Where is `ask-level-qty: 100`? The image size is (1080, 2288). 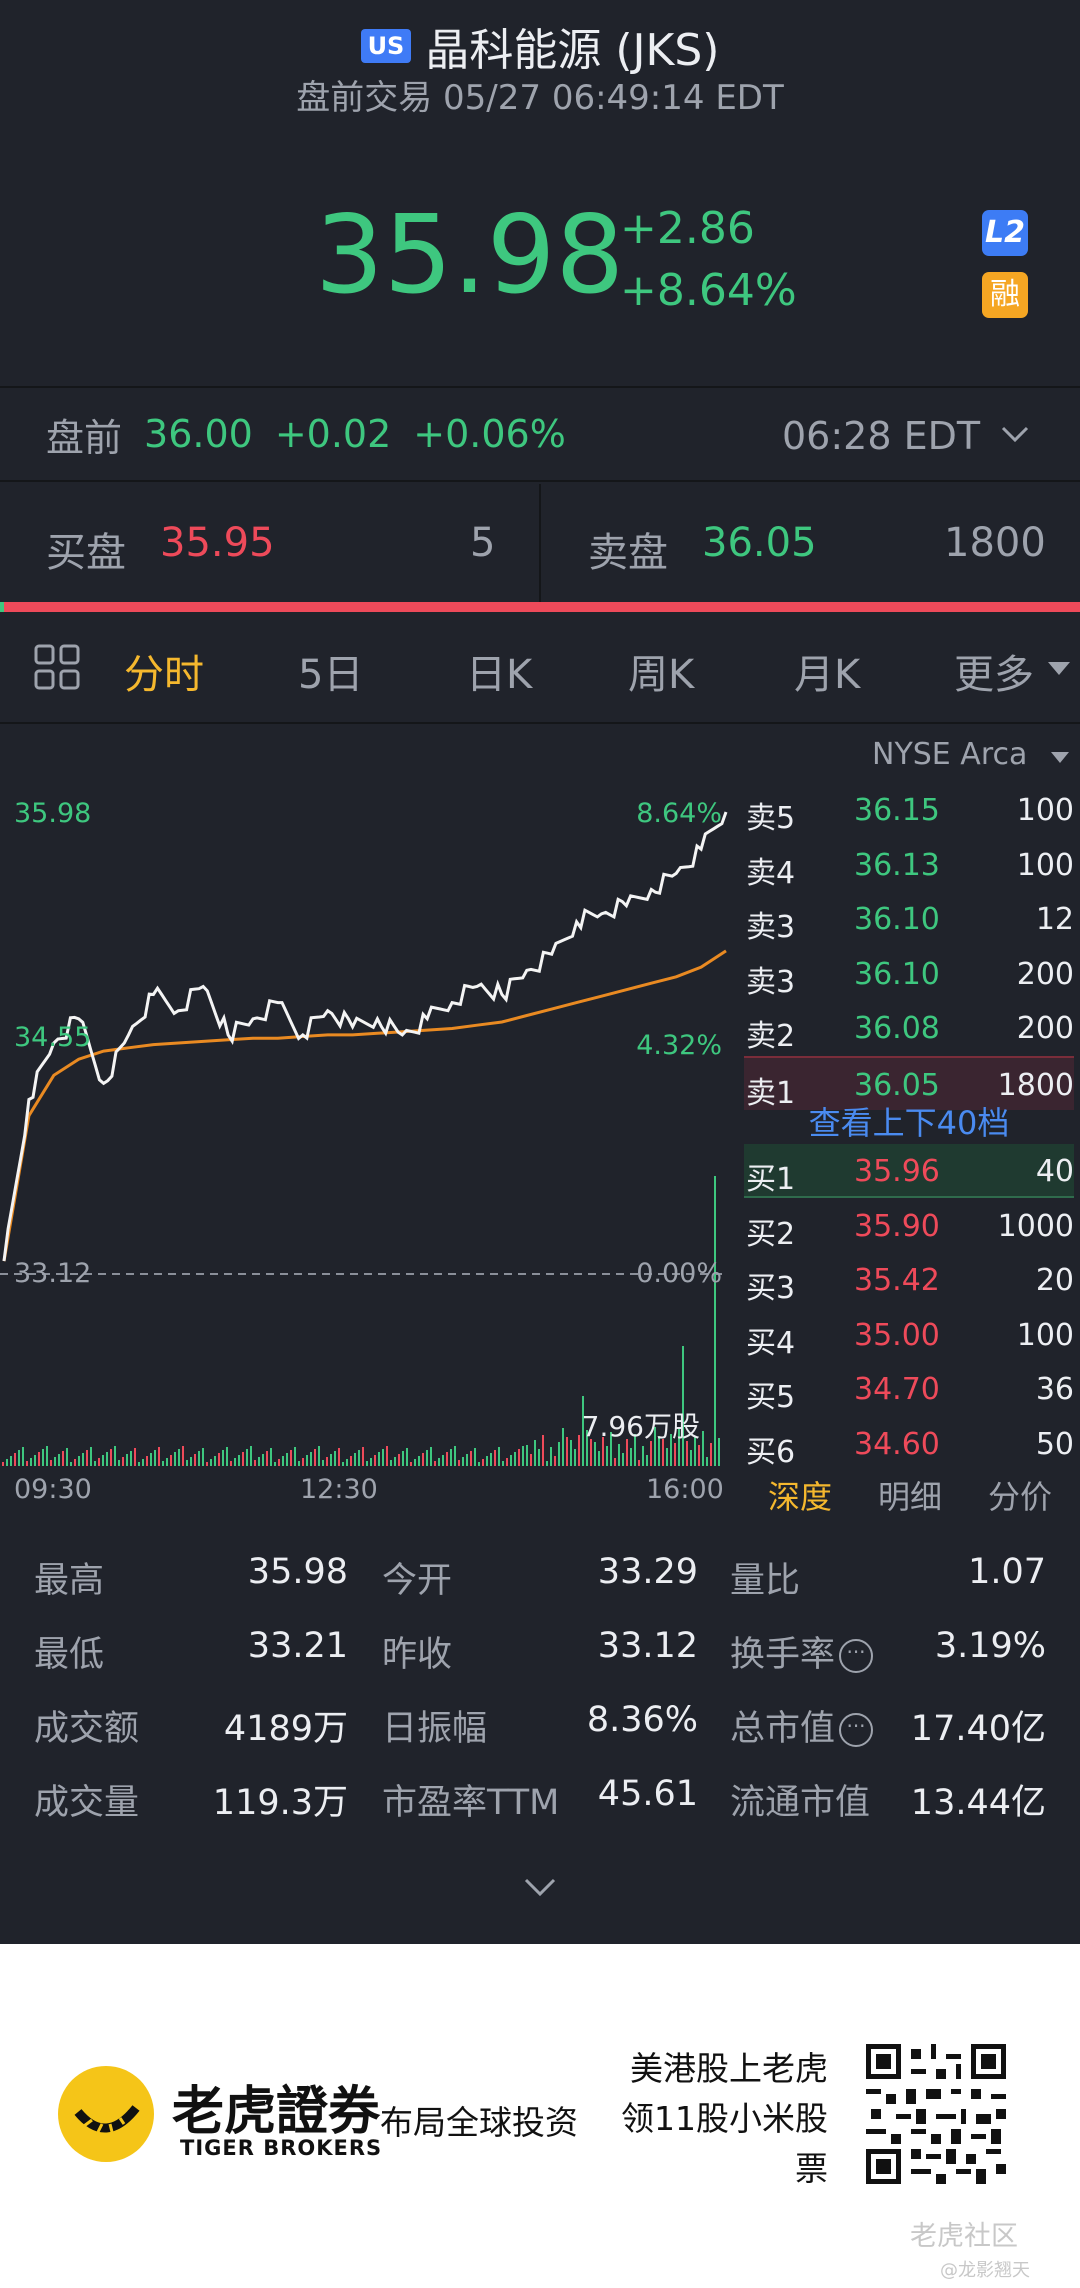 ask-level-qty: 100 is located at coordinates (1045, 810).